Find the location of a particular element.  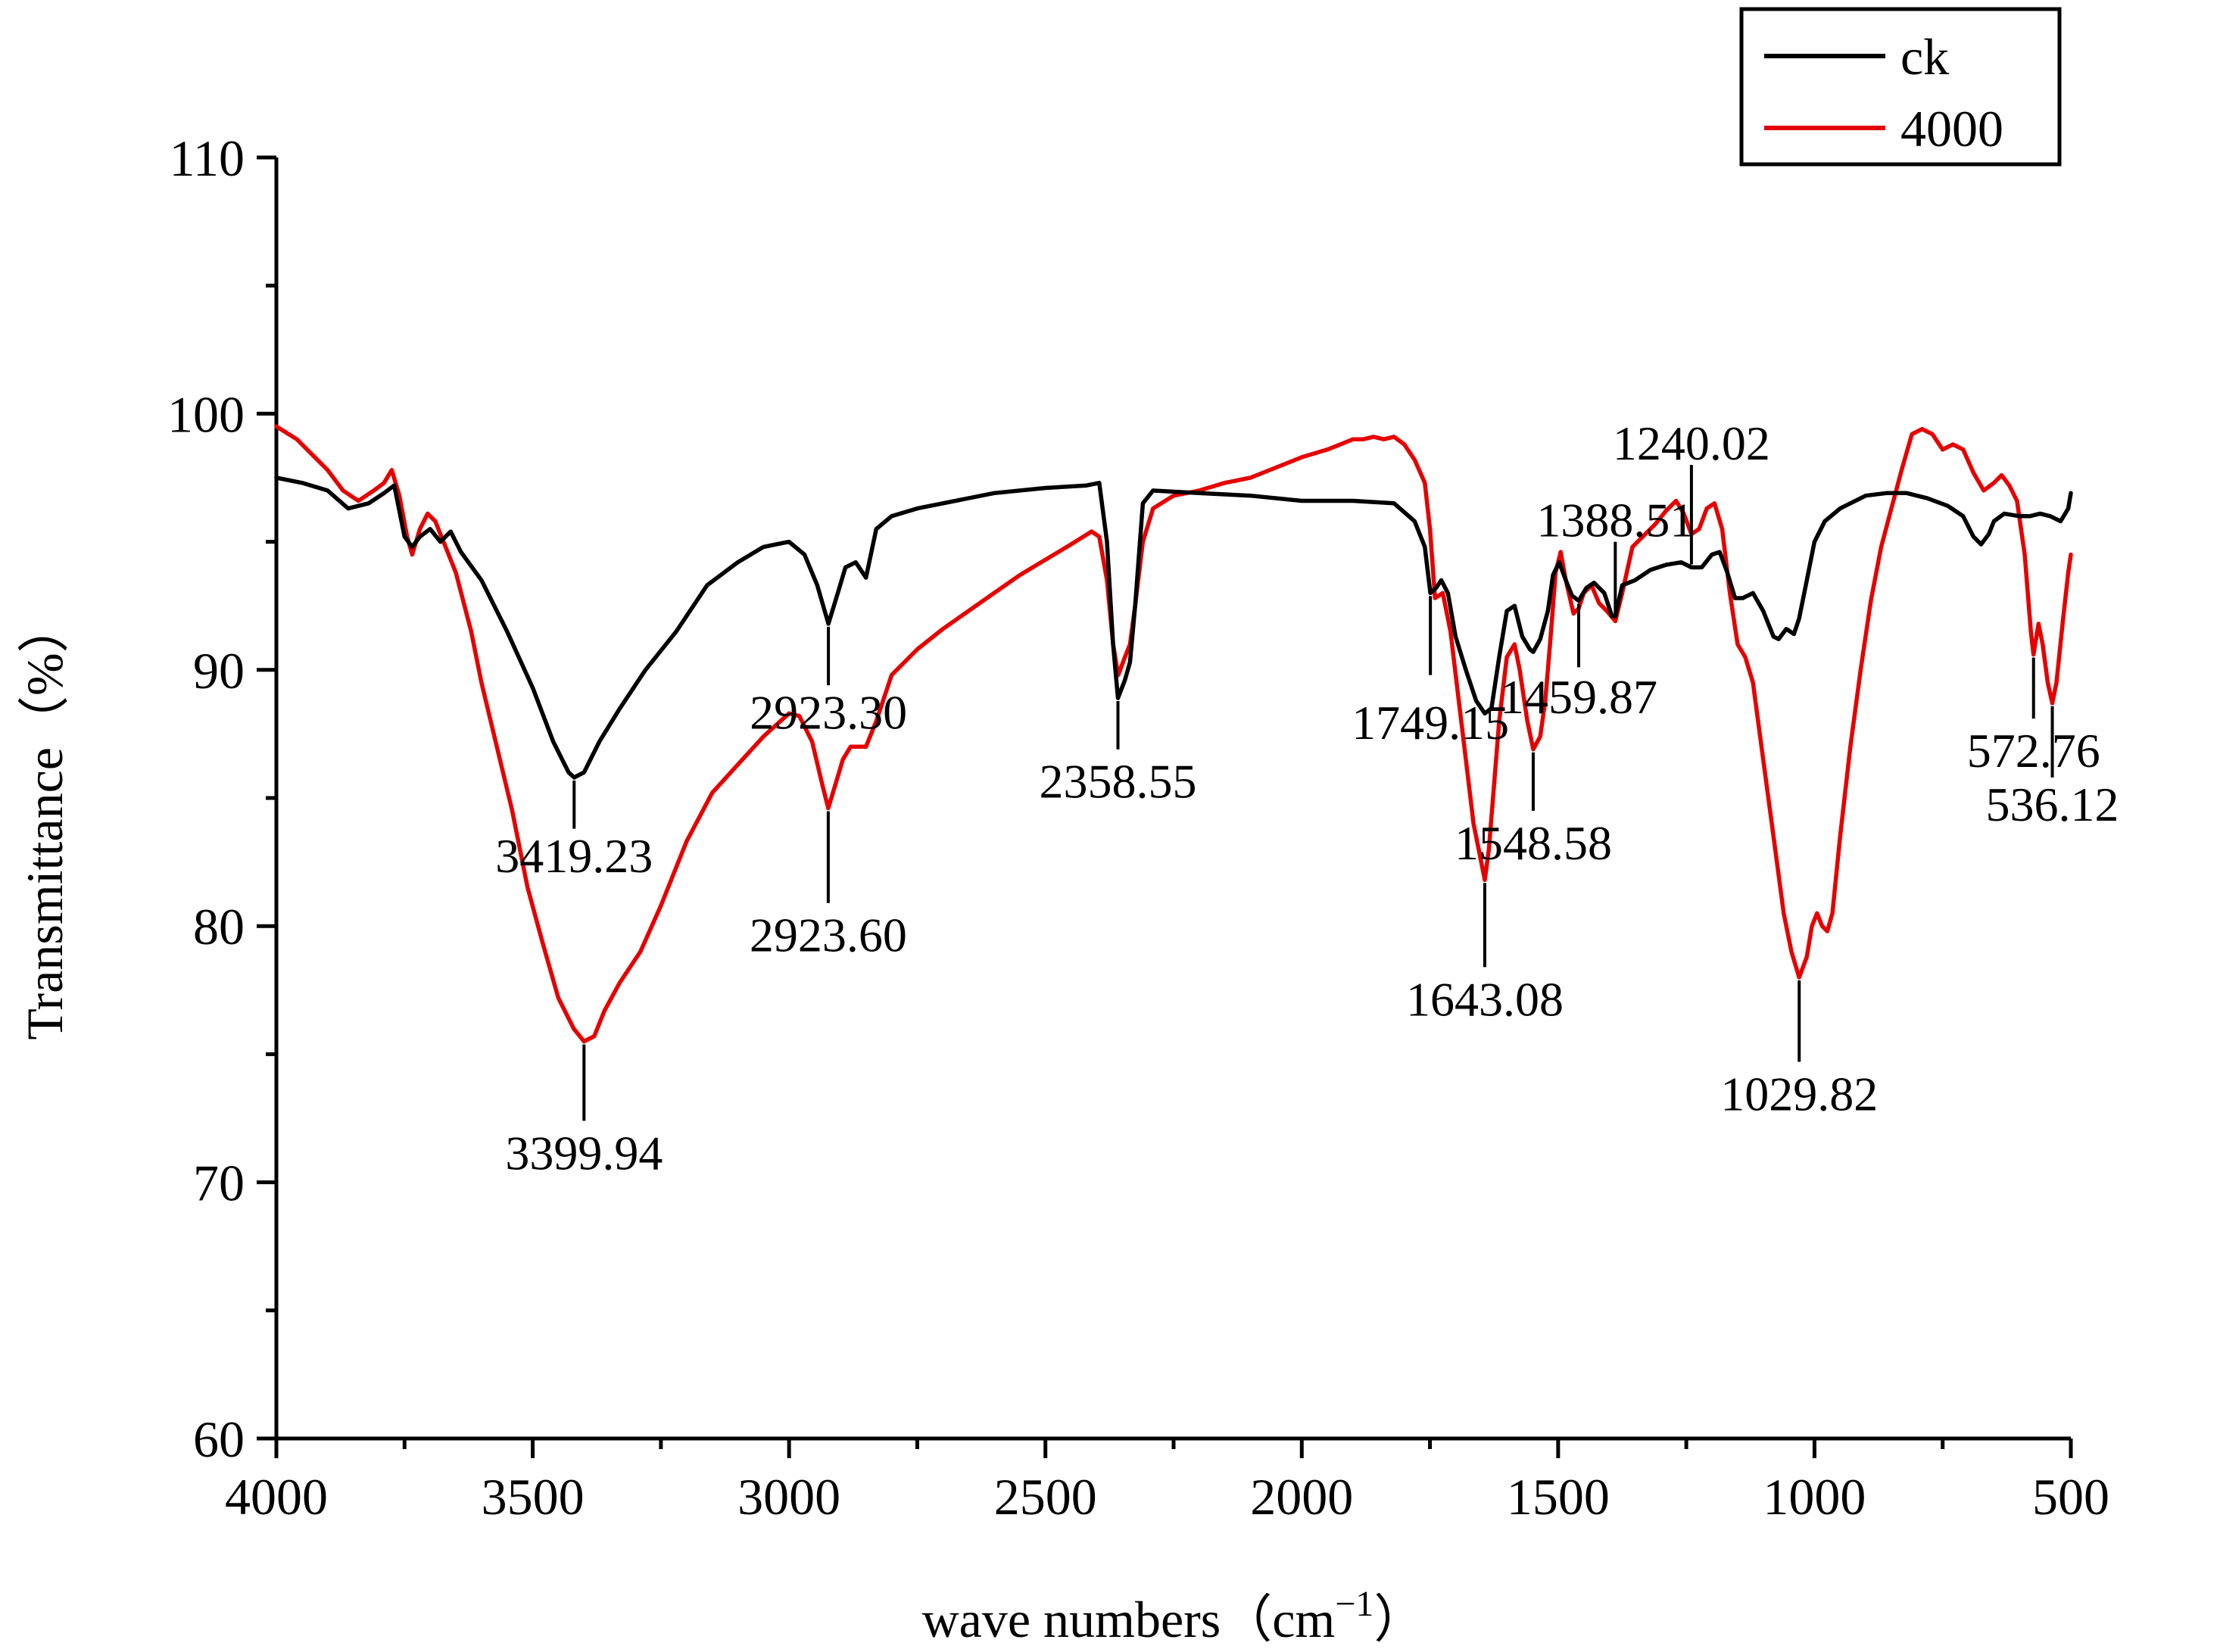

legend: ck 4000 is located at coordinates (1900, 87).